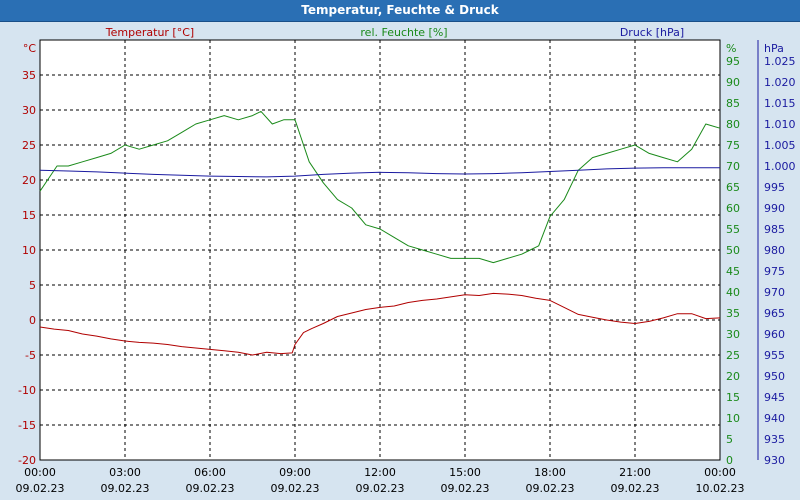  What do you see at coordinates (774, 271) in the screenshot?
I see `pressure-tick-label: 975` at bounding box center [774, 271].